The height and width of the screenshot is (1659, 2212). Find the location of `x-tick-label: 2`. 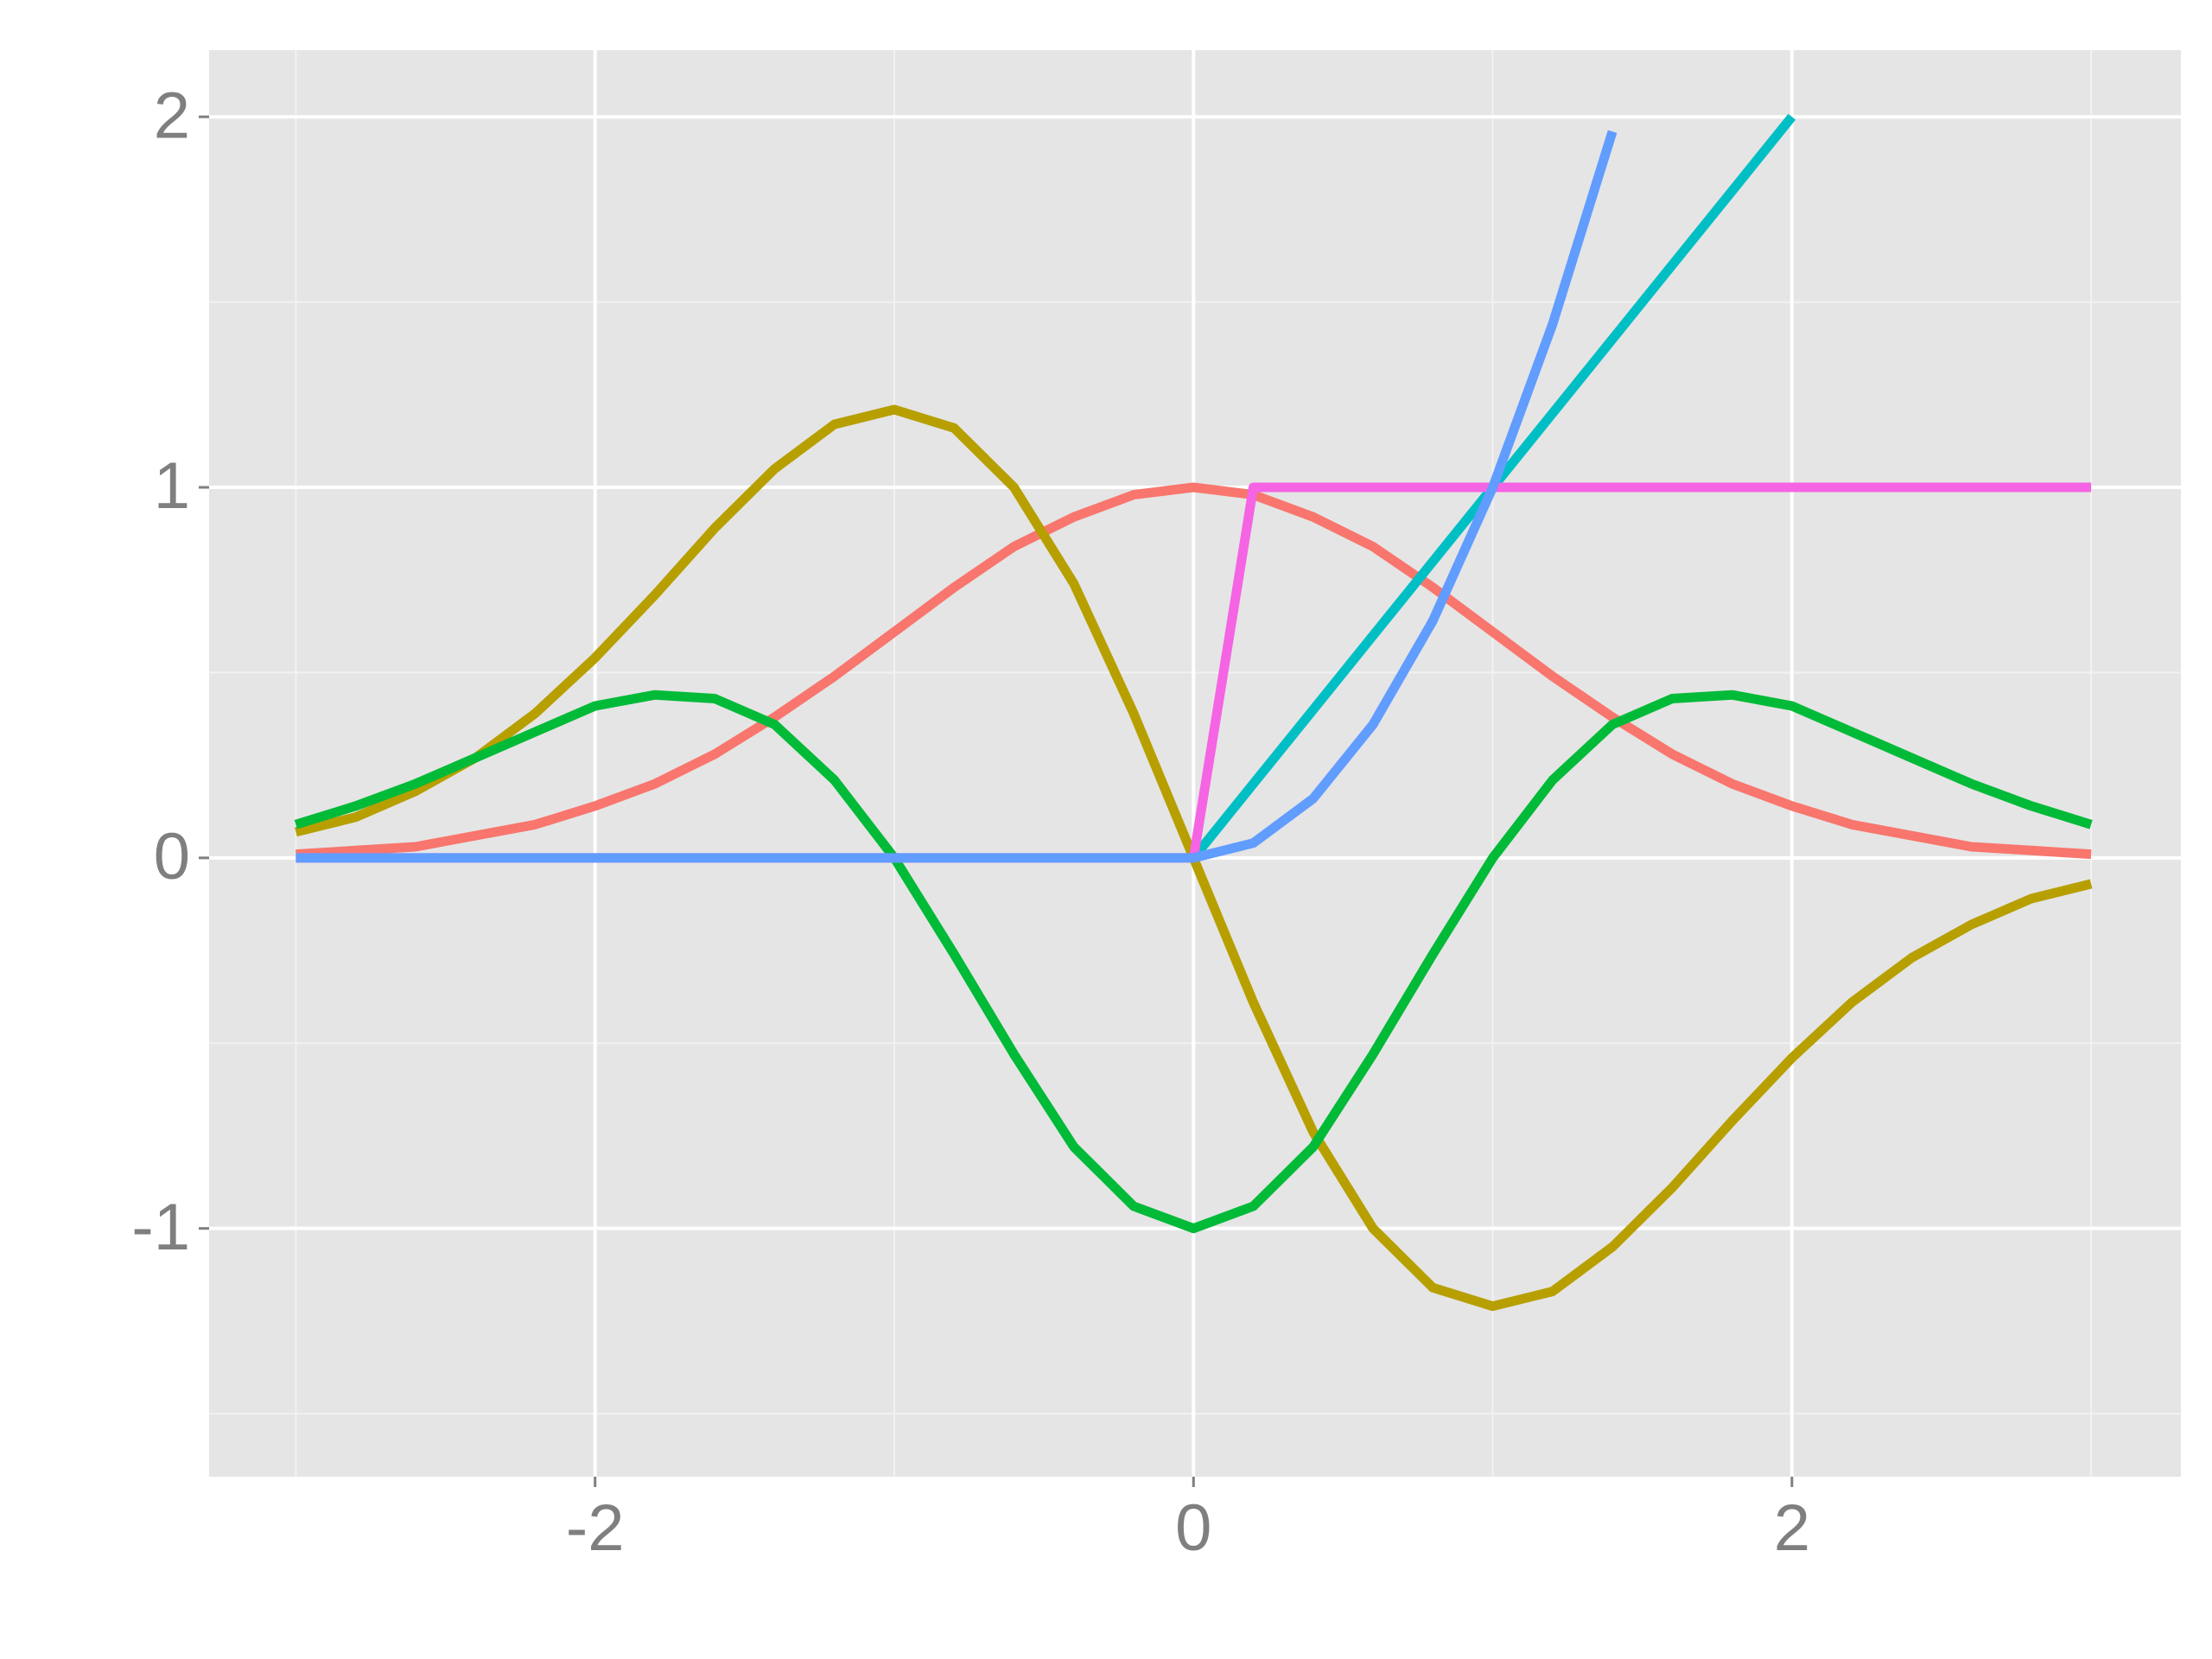

x-tick-label: 2 is located at coordinates (1792, 1528).